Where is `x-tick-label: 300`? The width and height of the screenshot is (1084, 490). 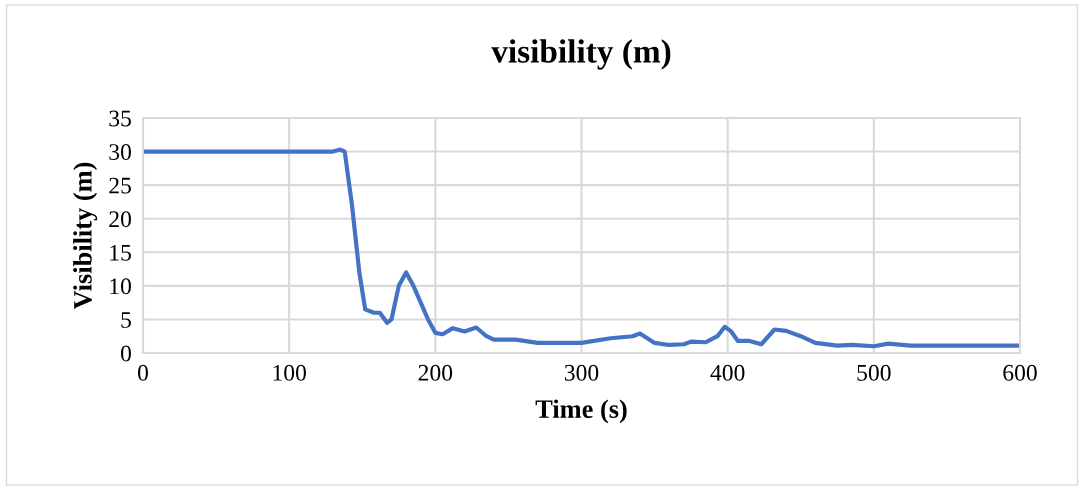 x-tick-label: 300 is located at coordinates (581, 372).